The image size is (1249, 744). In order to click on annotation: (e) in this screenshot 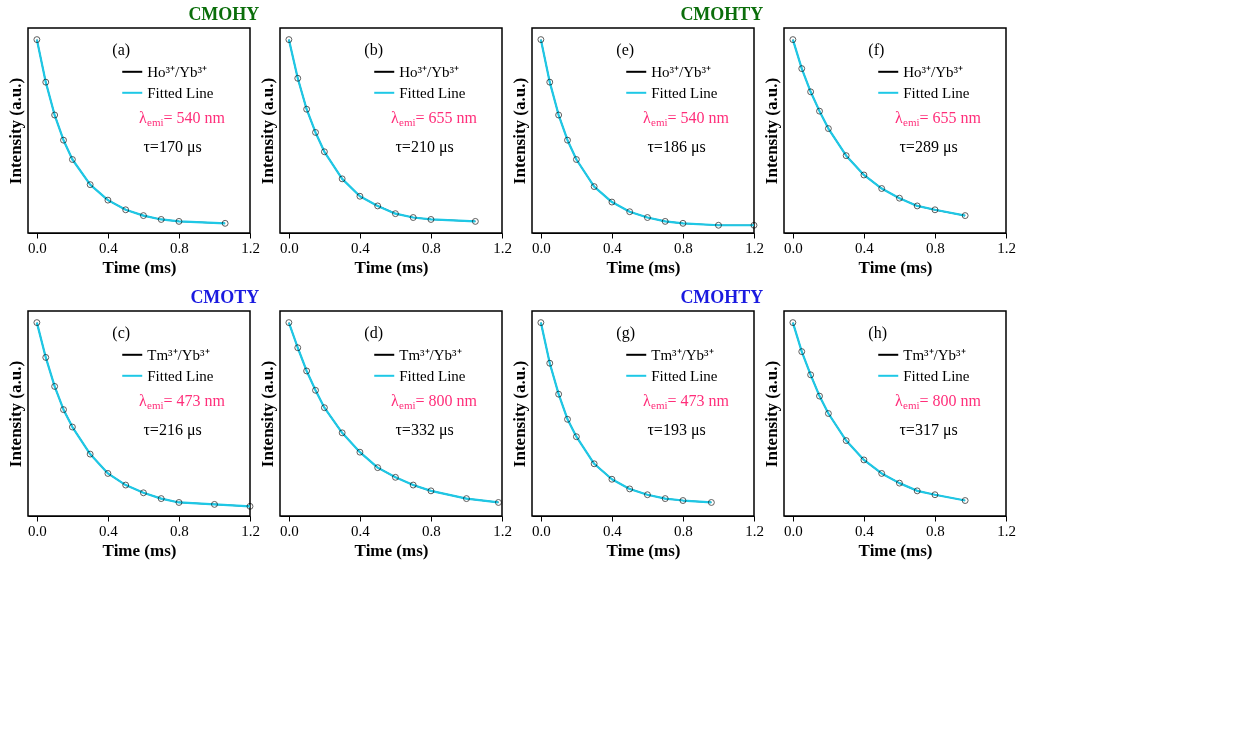, I will do `click(625, 50)`.